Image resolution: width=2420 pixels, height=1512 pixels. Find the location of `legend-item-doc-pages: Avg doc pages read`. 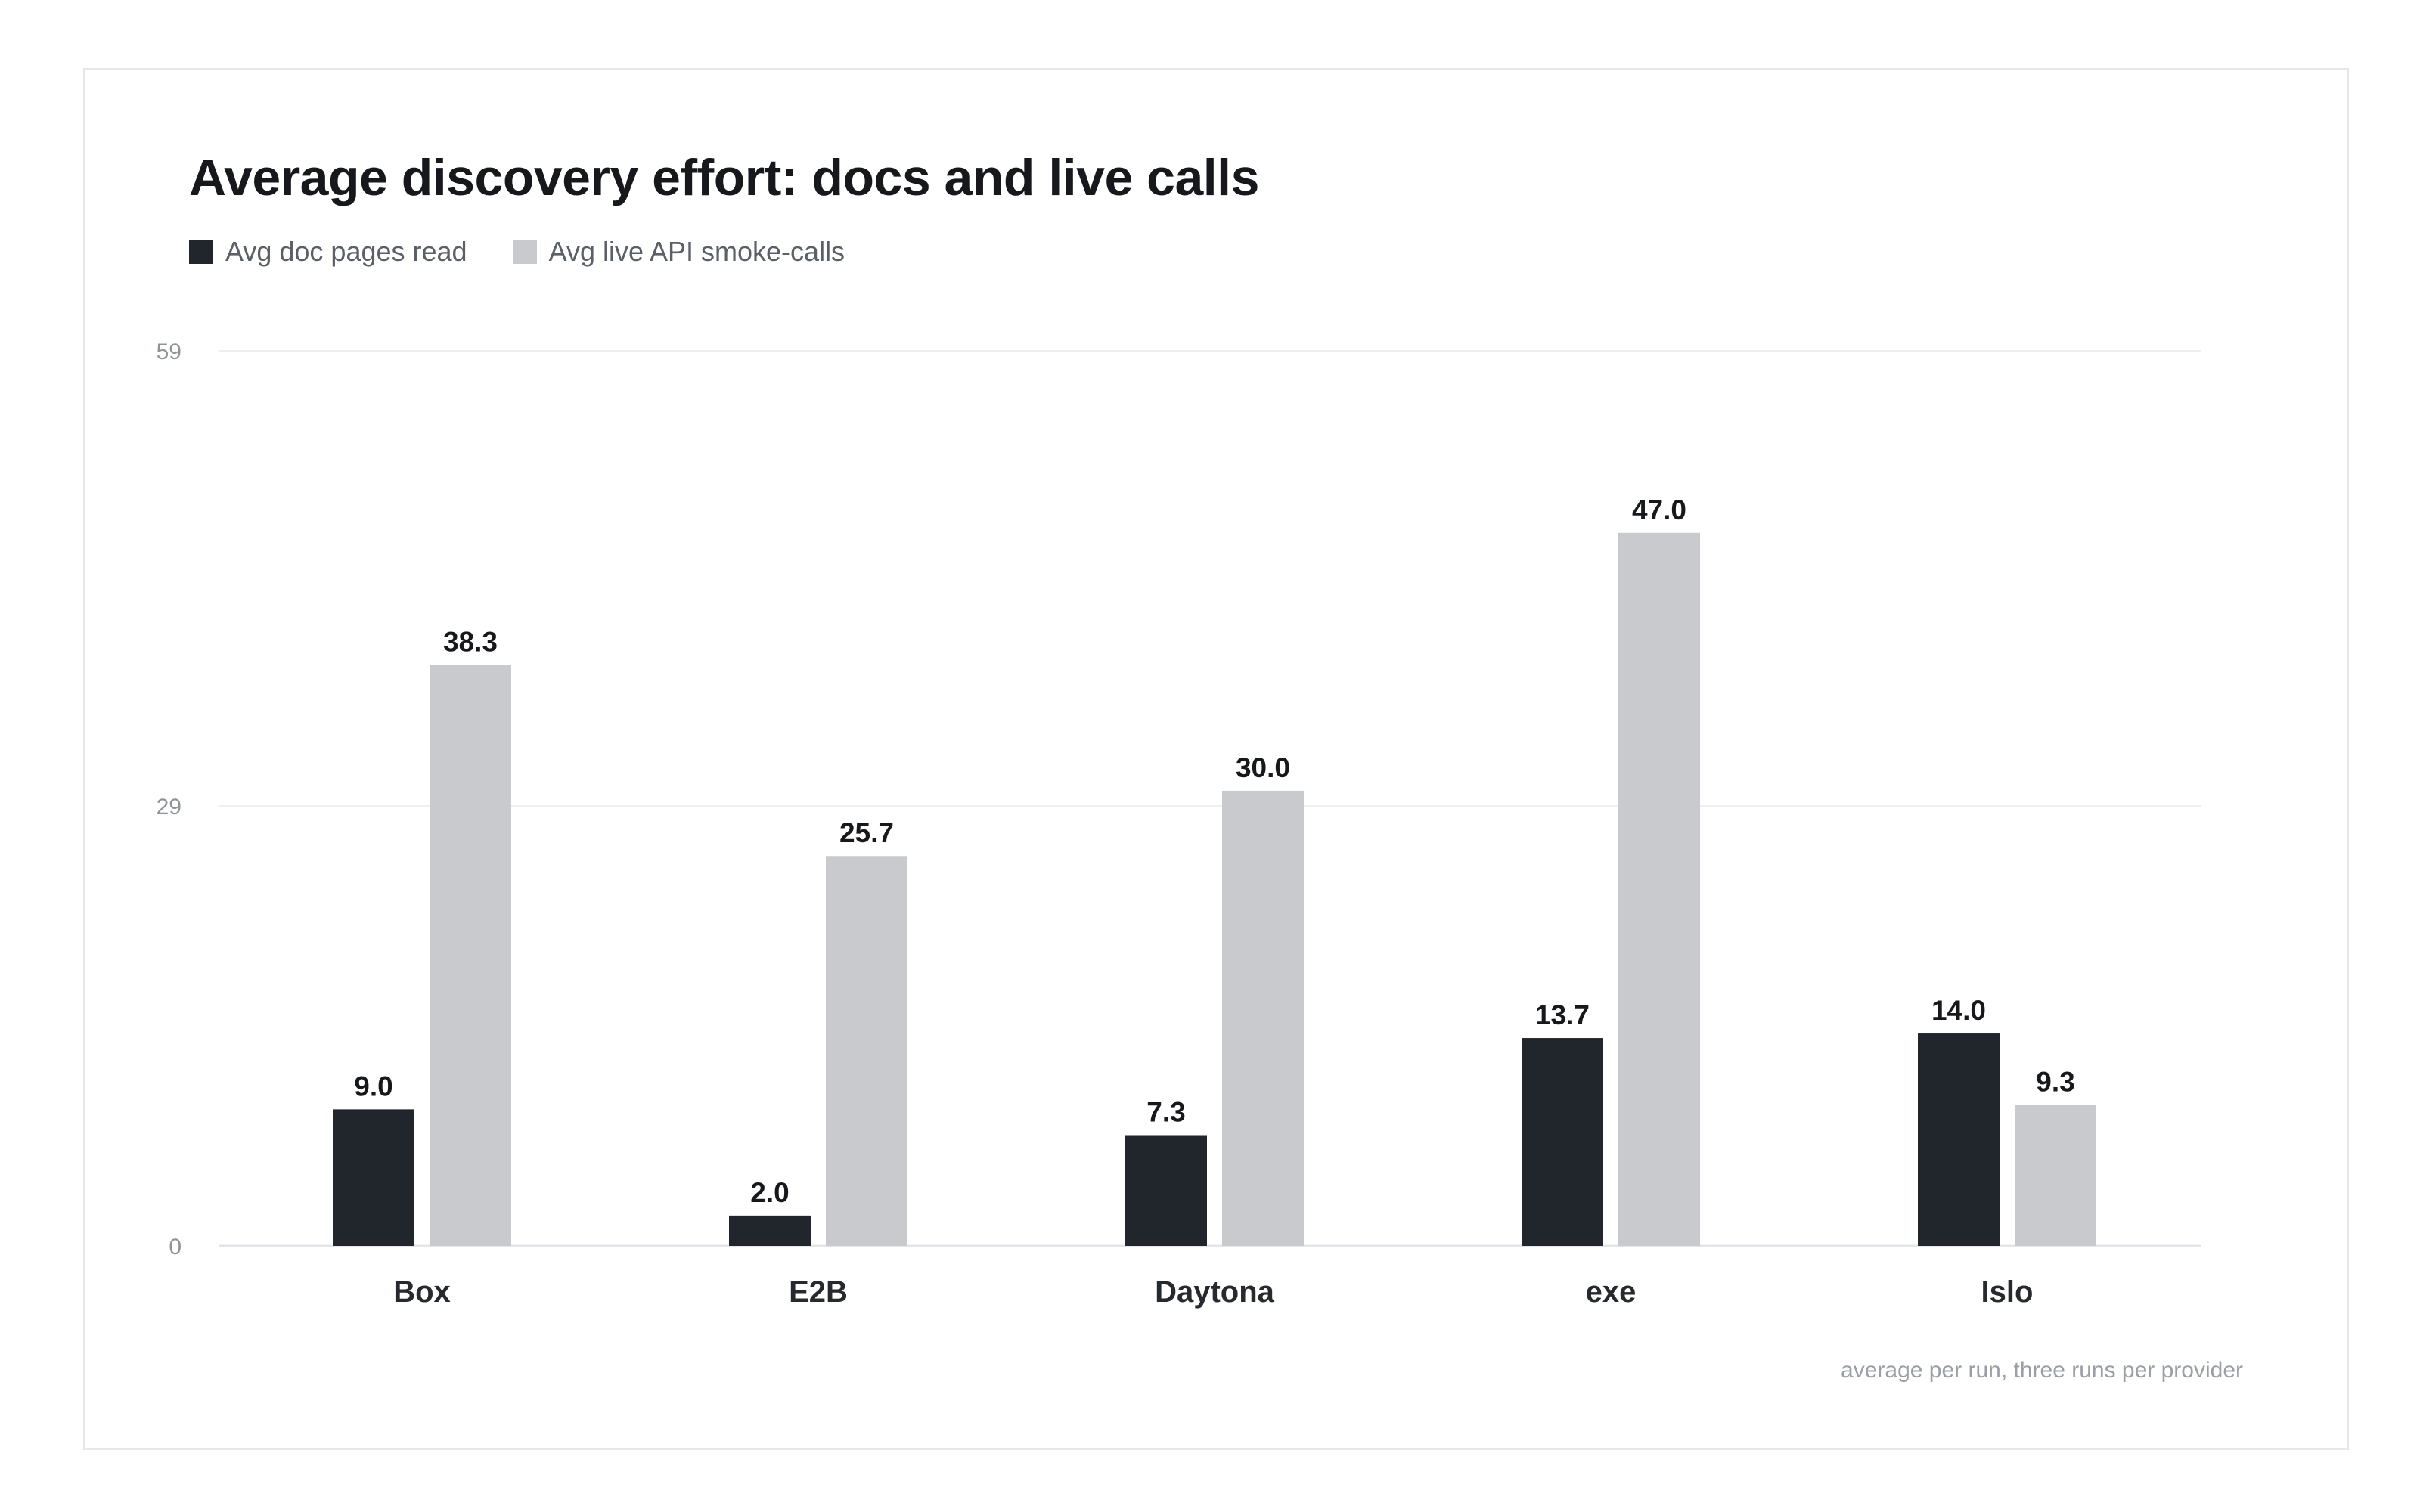

legend-item-doc-pages: Avg doc pages read is located at coordinates (328, 252).